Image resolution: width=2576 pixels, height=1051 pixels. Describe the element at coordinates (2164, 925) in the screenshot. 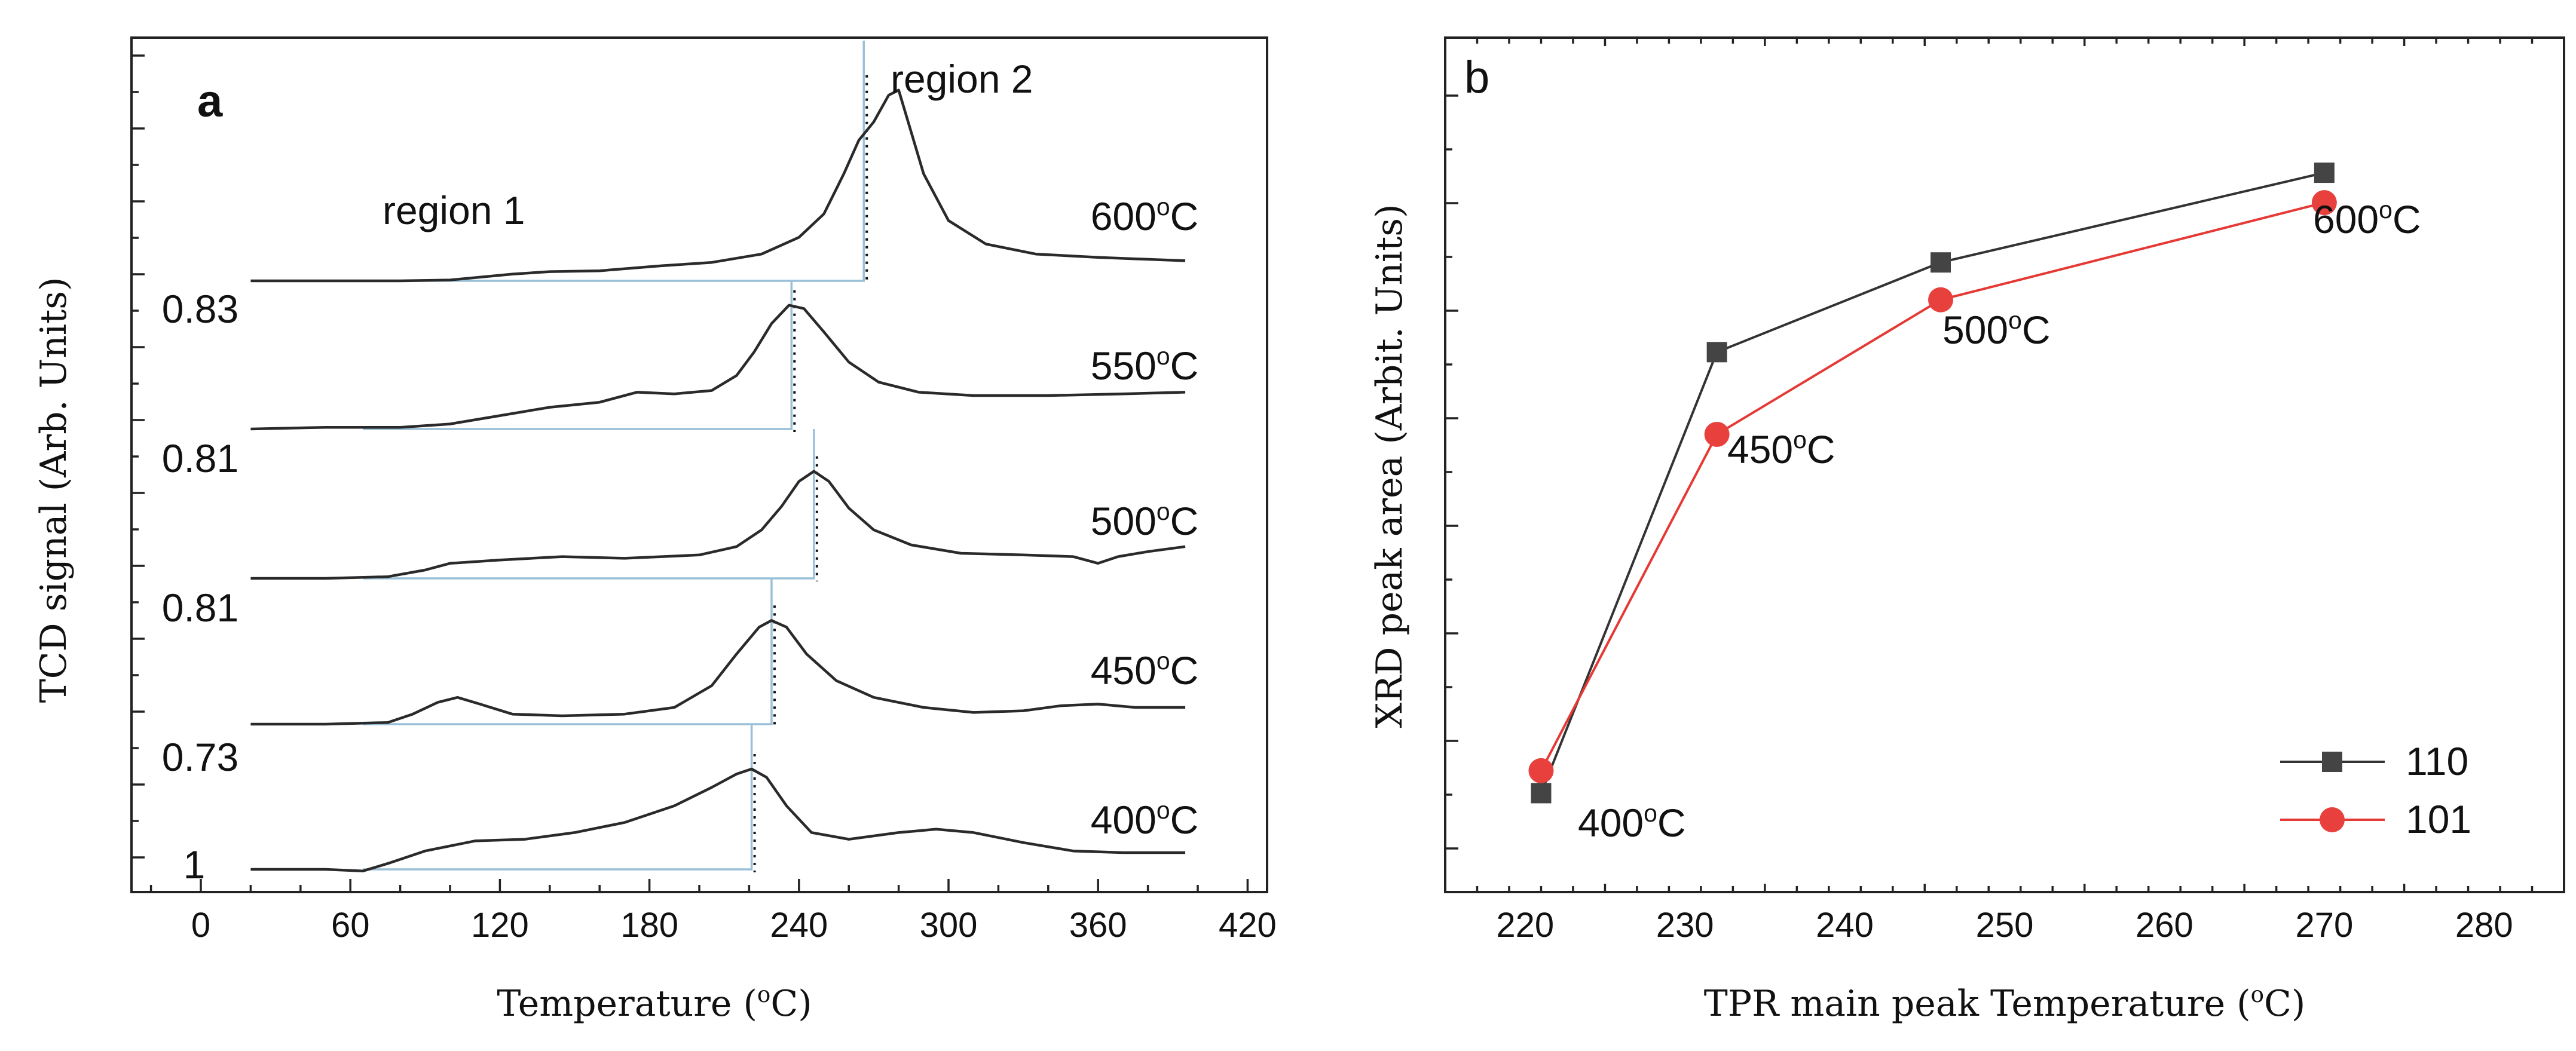

I see `panel-b-x-tick-label: 260` at that location.